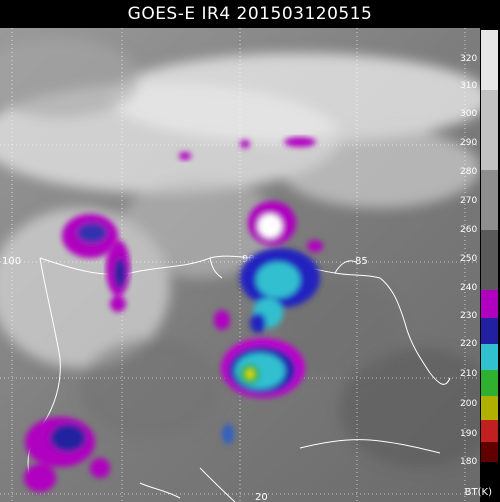 The image size is (500, 502). Describe the element at coordinates (268, 267) in the screenshot. I see `cell-central` at that location.